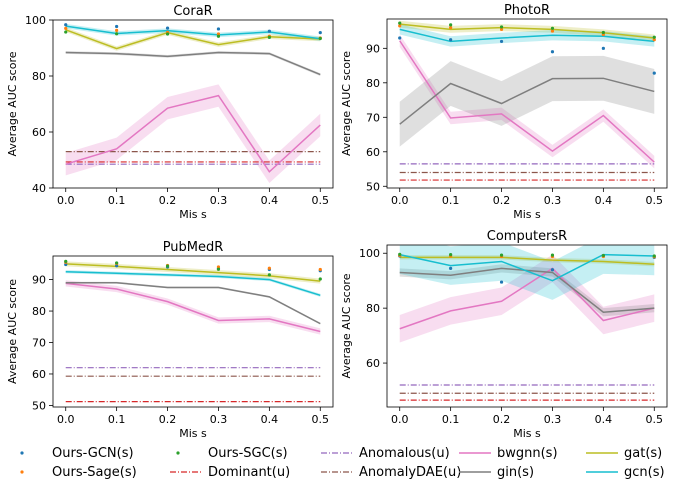 The image size is (692, 490). I want to click on legend-item: gcn(s), so click(625, 472).